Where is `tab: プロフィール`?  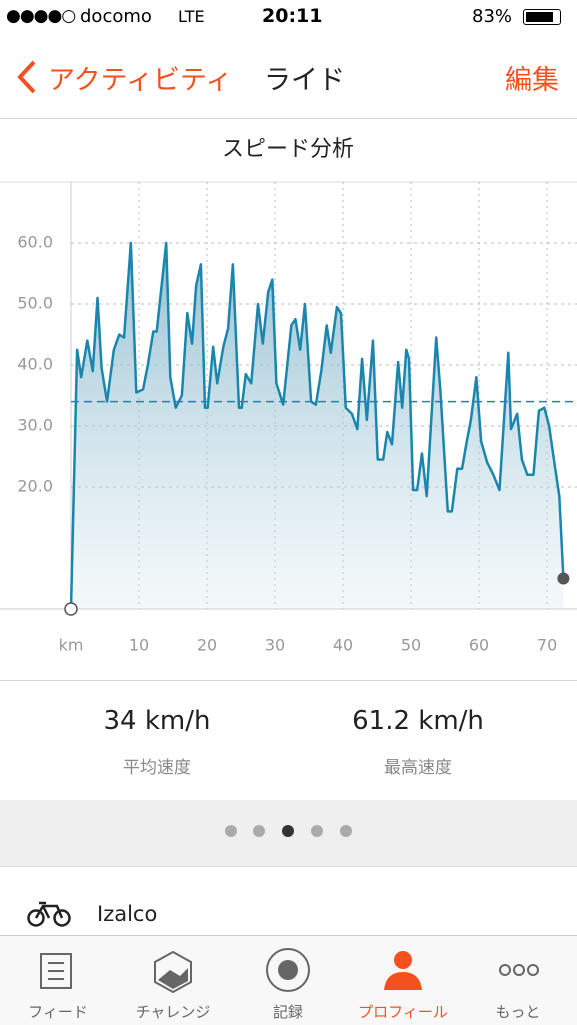
tab: プロフィール is located at coordinates (403, 1012).